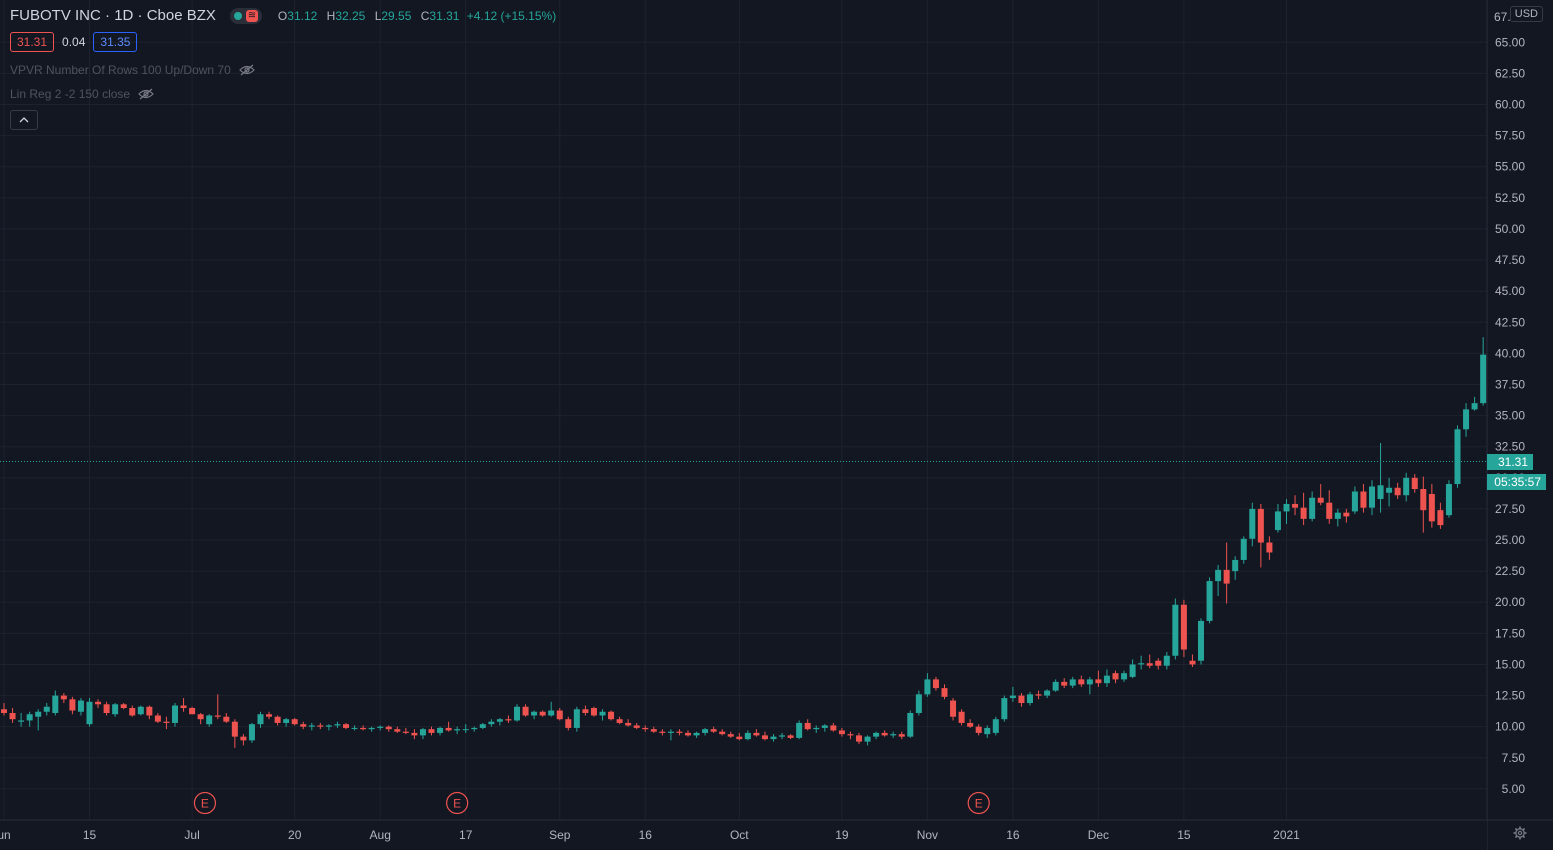 The width and height of the screenshot is (1553, 850). I want to click on earnings-marker: E, so click(457, 803).